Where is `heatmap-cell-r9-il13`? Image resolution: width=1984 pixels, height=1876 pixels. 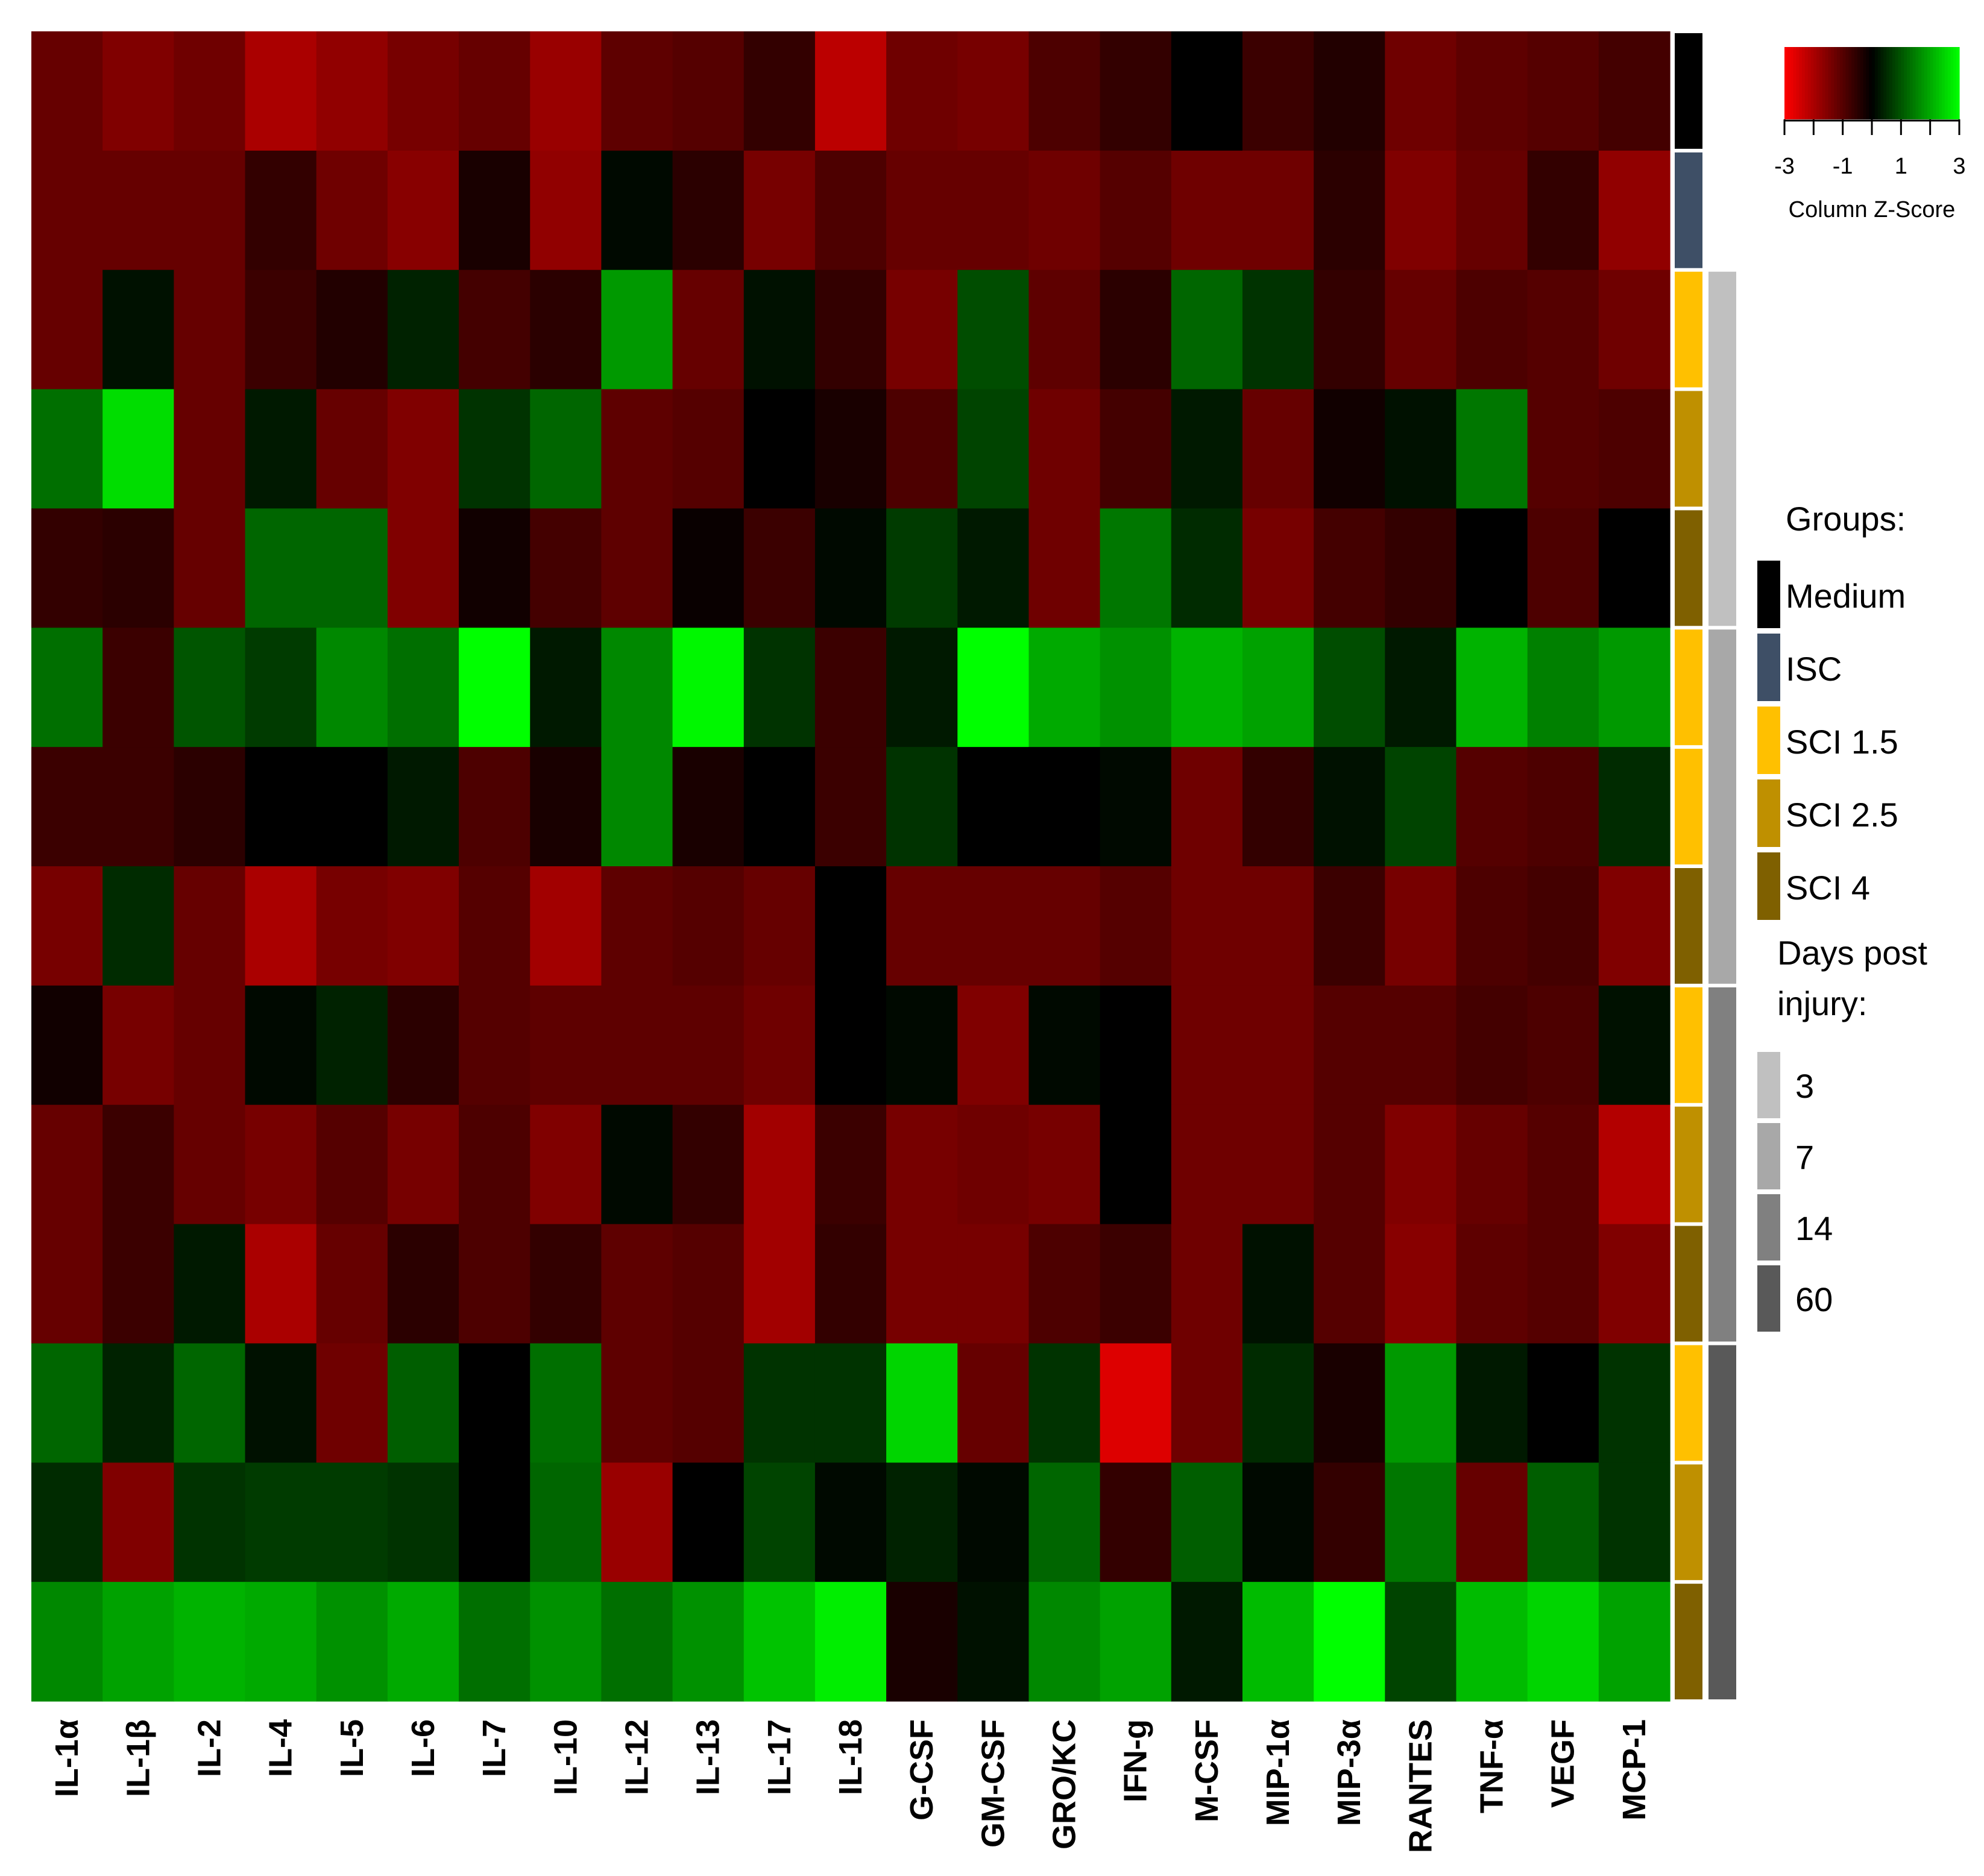
heatmap-cell-r9-il13 is located at coordinates (708, 1045).